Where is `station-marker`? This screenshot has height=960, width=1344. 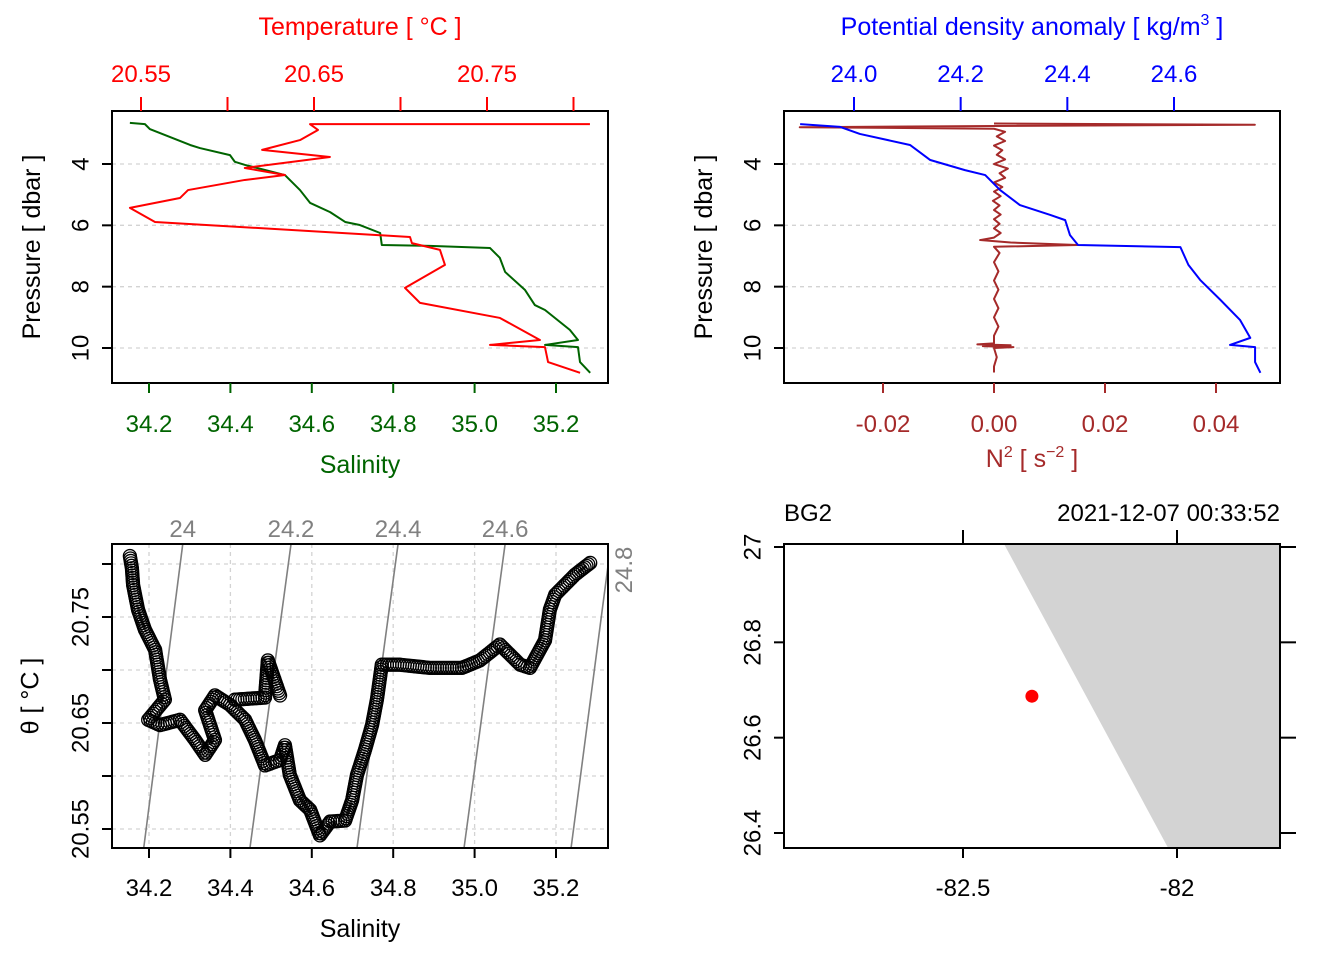 station-marker is located at coordinates (1032, 696).